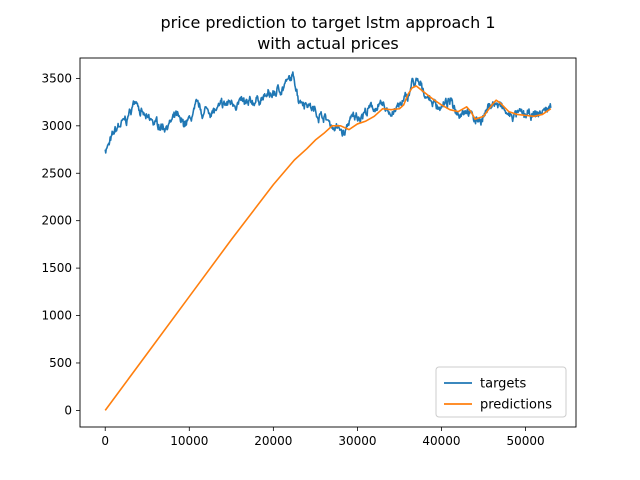  I want to click on legend-label-predictions: predictions, so click(516, 405).